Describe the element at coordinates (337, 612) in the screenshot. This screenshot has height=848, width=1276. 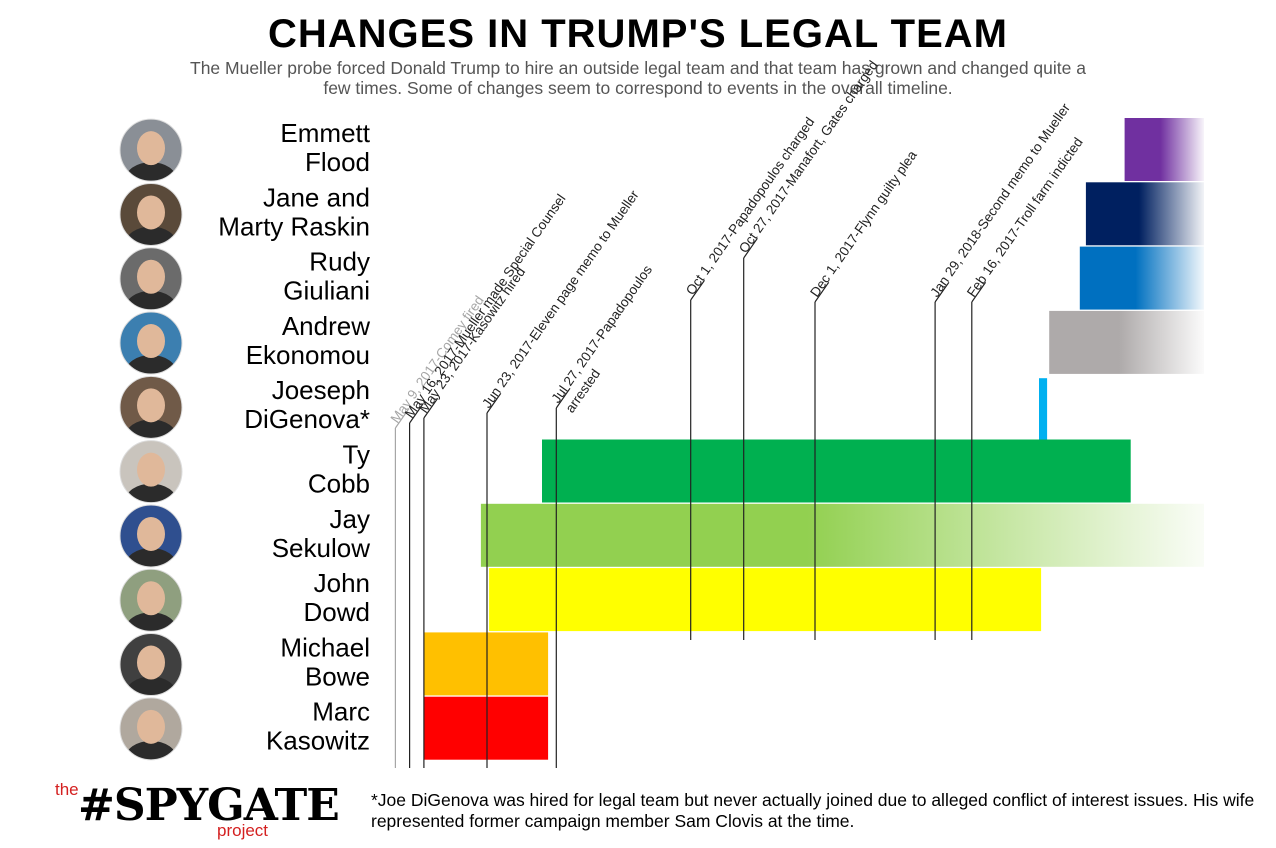
I see `name-label-john-dowd-line2: Dowd` at that location.